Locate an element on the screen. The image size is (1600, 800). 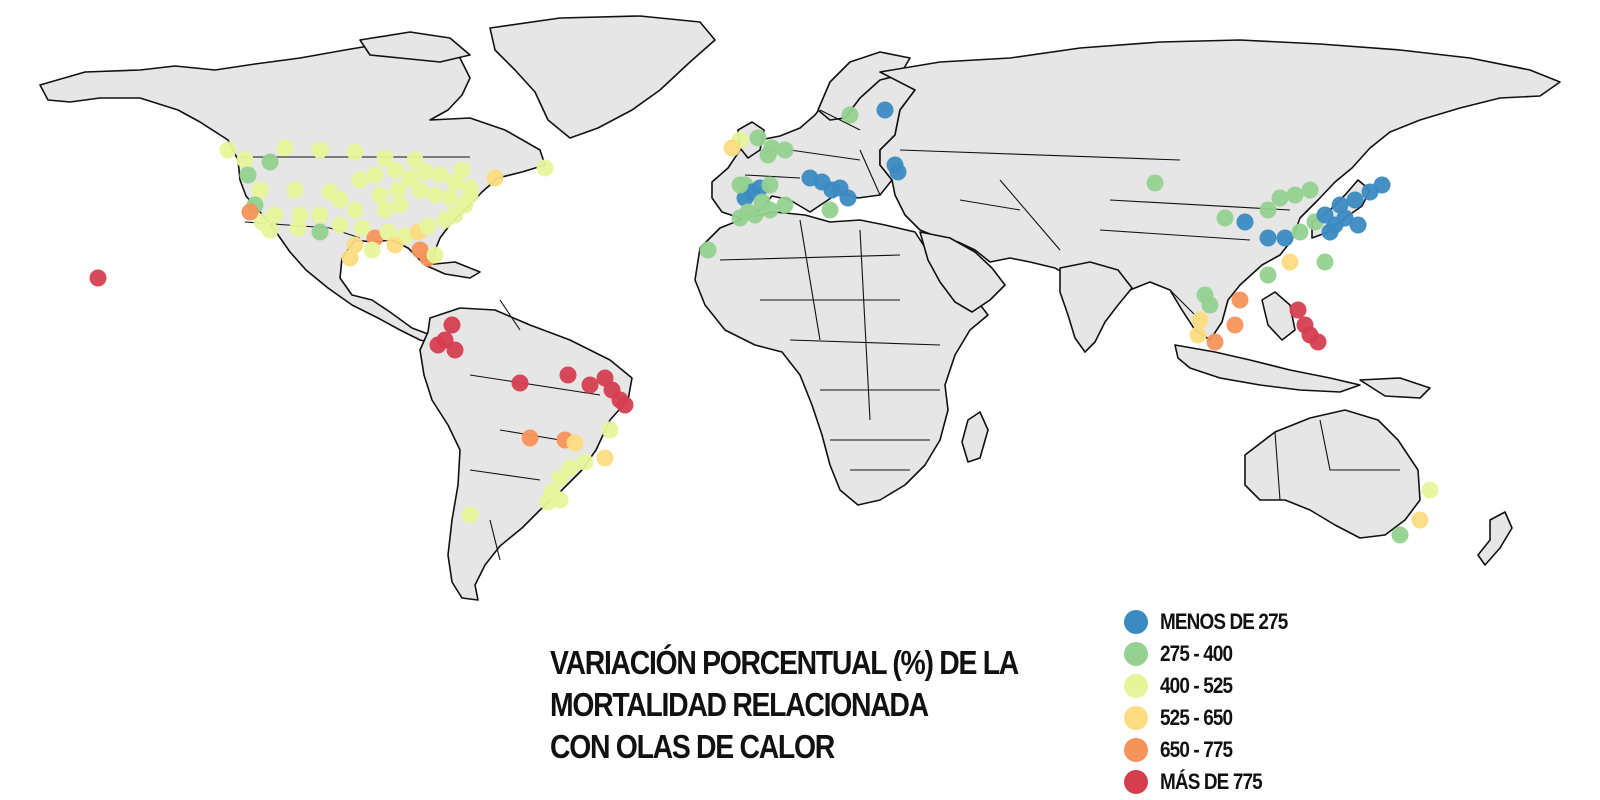
africa is located at coordinates (841, 358).